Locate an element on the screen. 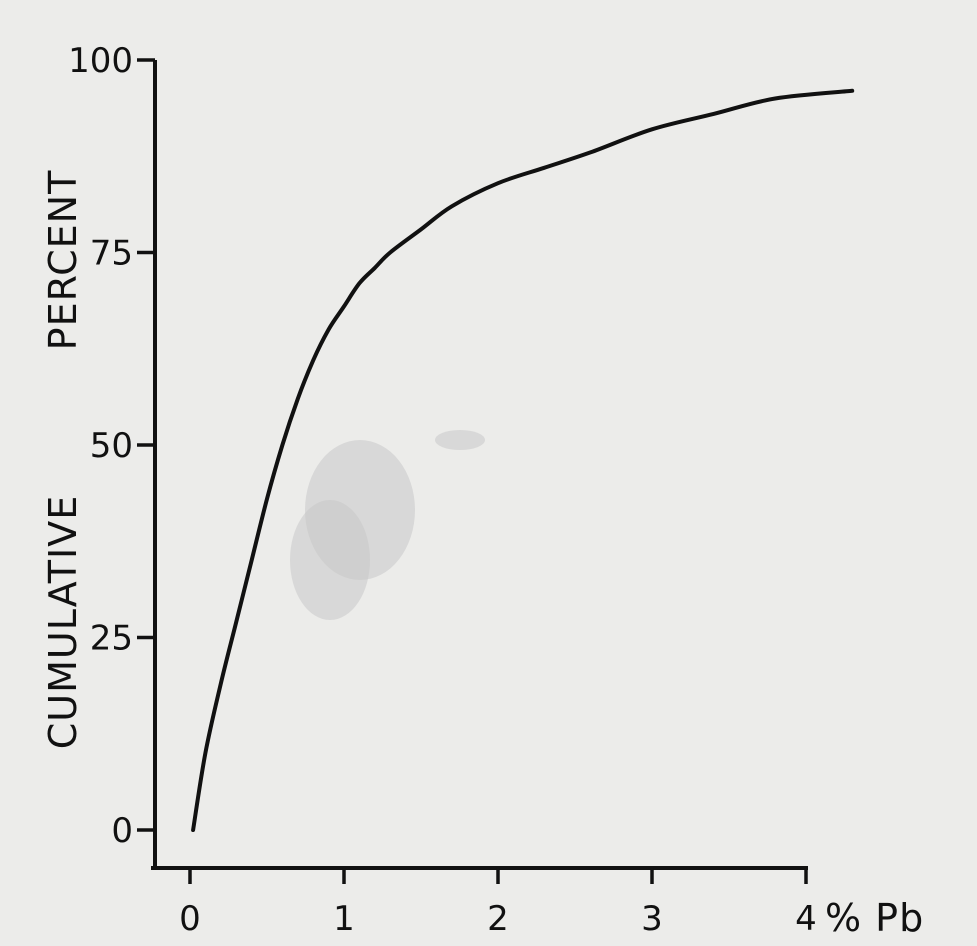 The image size is (977, 946). y-axis-label-percent: PERCENT is located at coordinates (63, 260).